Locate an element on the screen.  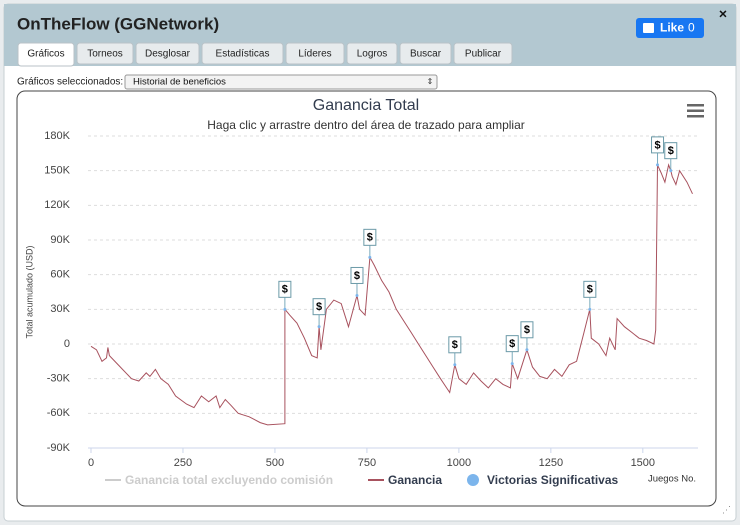
window-title: OnTheFlow (GGNetwork) is located at coordinates (118, 23).